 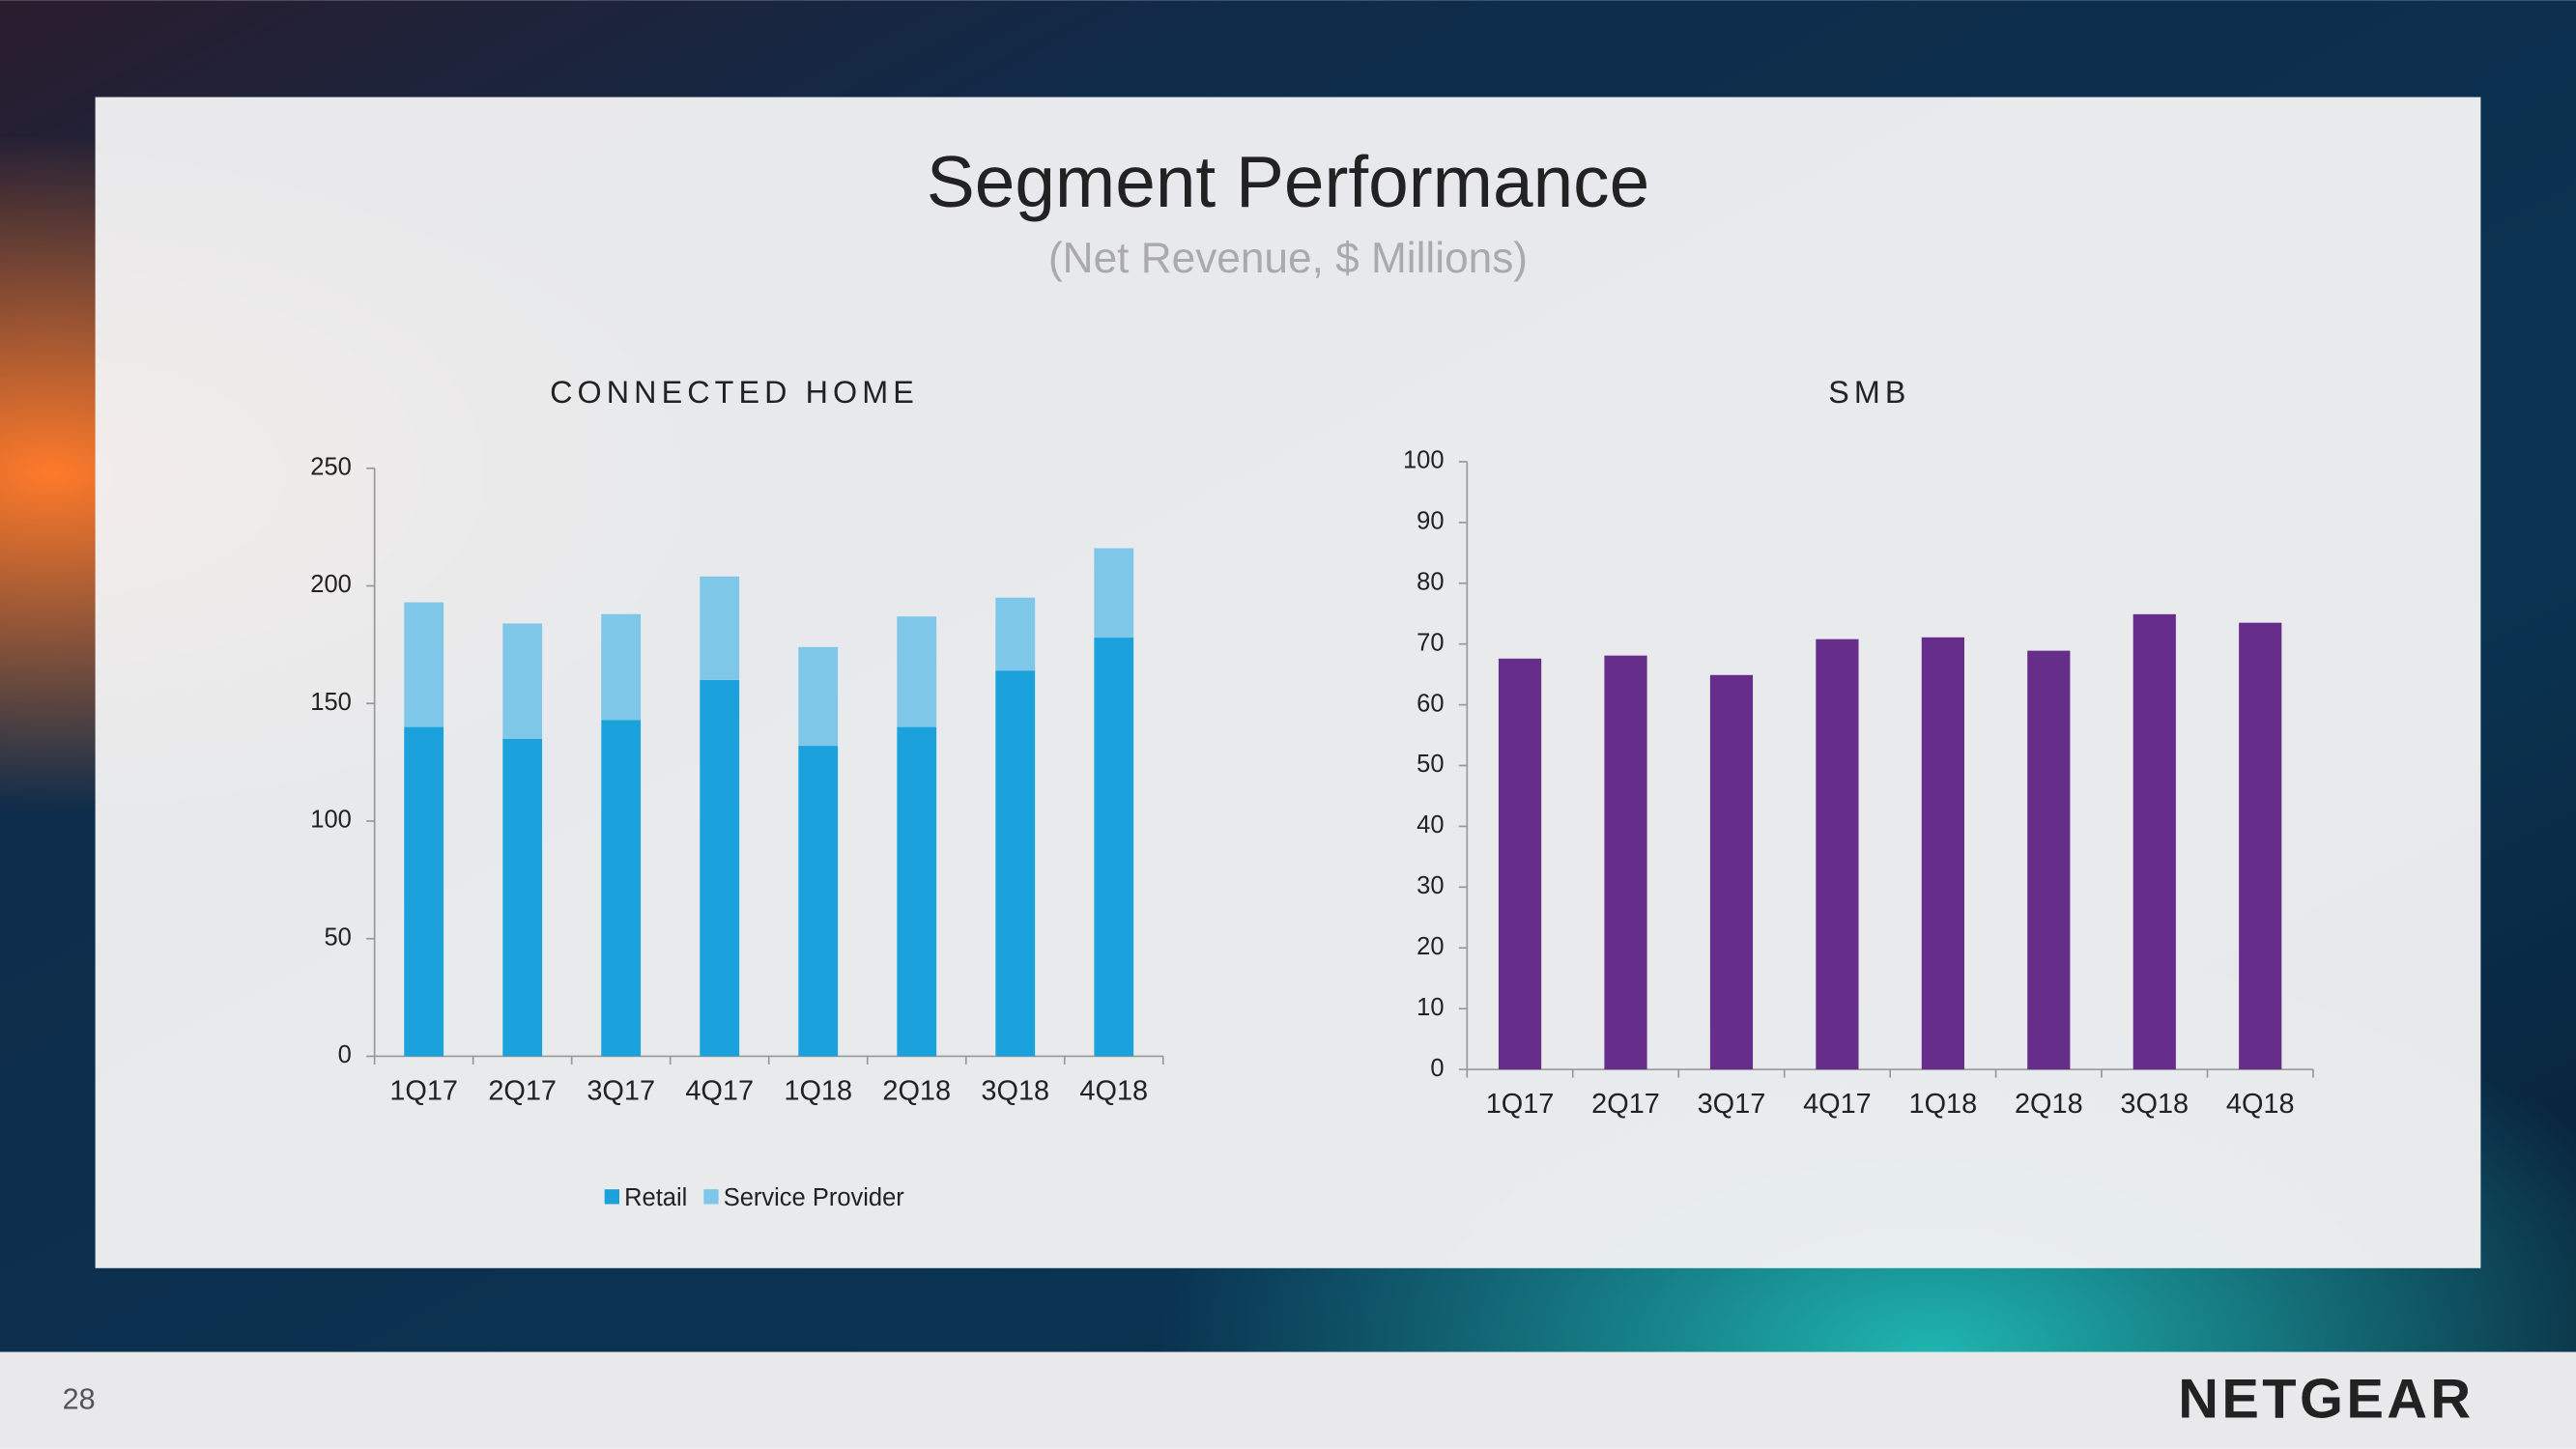 I want to click on slide-title: Segment Performance, so click(x=1288, y=181).